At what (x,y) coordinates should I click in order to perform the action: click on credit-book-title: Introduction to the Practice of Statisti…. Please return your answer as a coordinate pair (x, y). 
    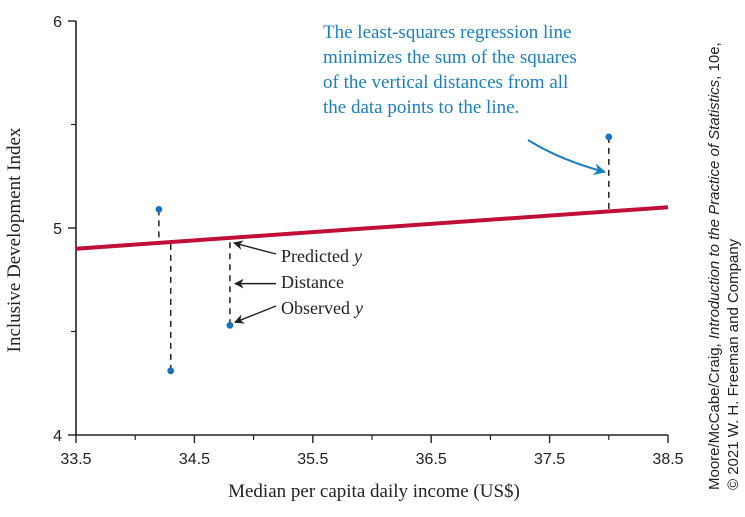
    Looking at the image, I should click on (714, 209).